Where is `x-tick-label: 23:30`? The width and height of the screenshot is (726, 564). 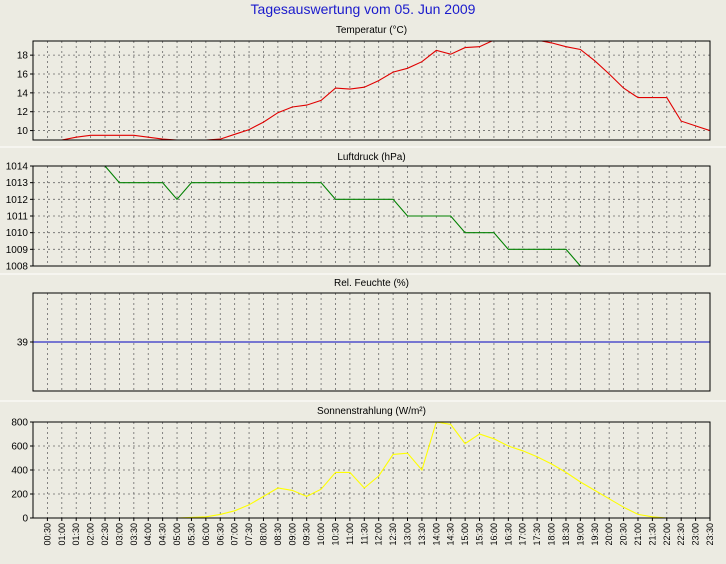 x-tick-label: 23:30 is located at coordinates (710, 534).